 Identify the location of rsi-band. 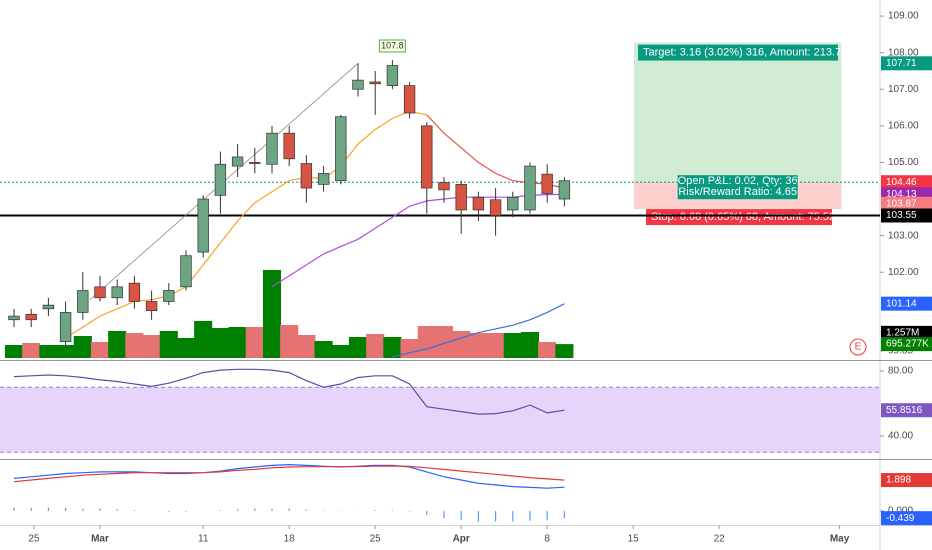
(440, 420).